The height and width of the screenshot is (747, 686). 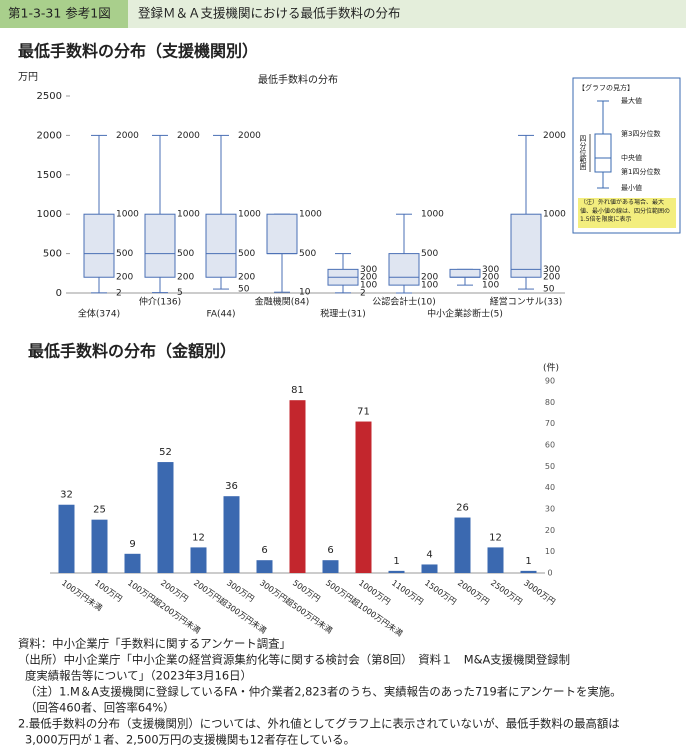 What do you see at coordinates (631, 187) in the screenshot?
I see `guide-label: 最小値` at bounding box center [631, 187].